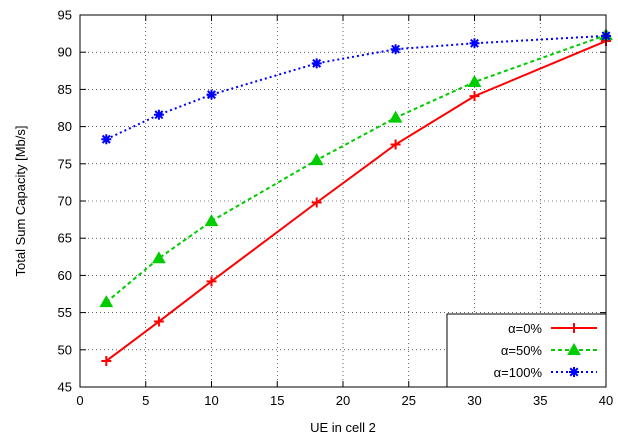  I want to click on legend-label: α=0%, so click(525, 328).